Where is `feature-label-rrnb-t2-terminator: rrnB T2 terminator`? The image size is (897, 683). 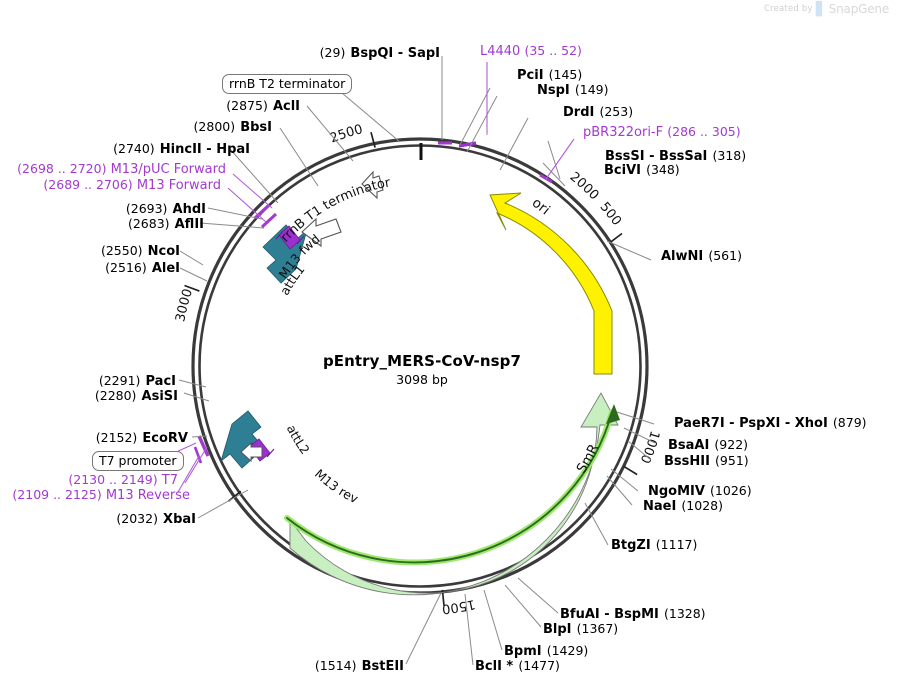 feature-label-rrnb-t2-terminator: rrnB T2 terminator is located at coordinates (287, 84).